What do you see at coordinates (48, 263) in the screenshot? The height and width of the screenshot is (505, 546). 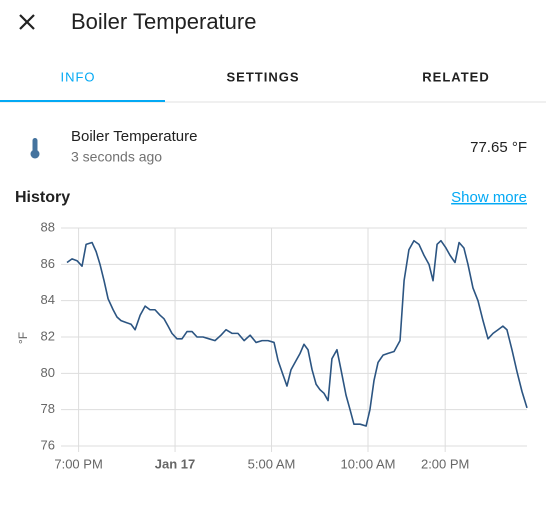 I see `y-tick-label: 86` at bounding box center [48, 263].